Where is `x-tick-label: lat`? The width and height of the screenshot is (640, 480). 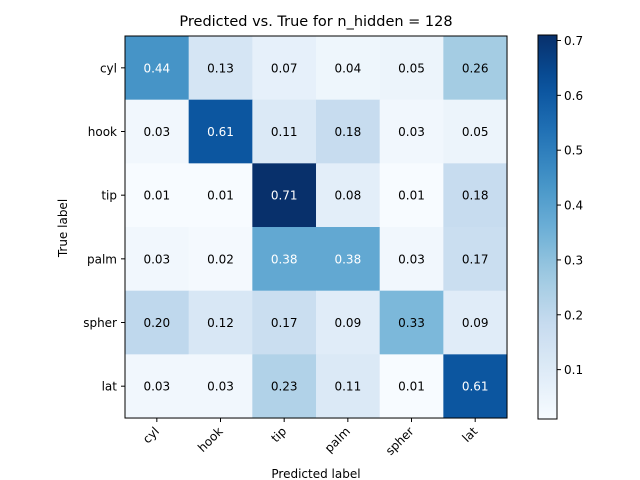 x-tick-label: lat is located at coordinates (470, 434).